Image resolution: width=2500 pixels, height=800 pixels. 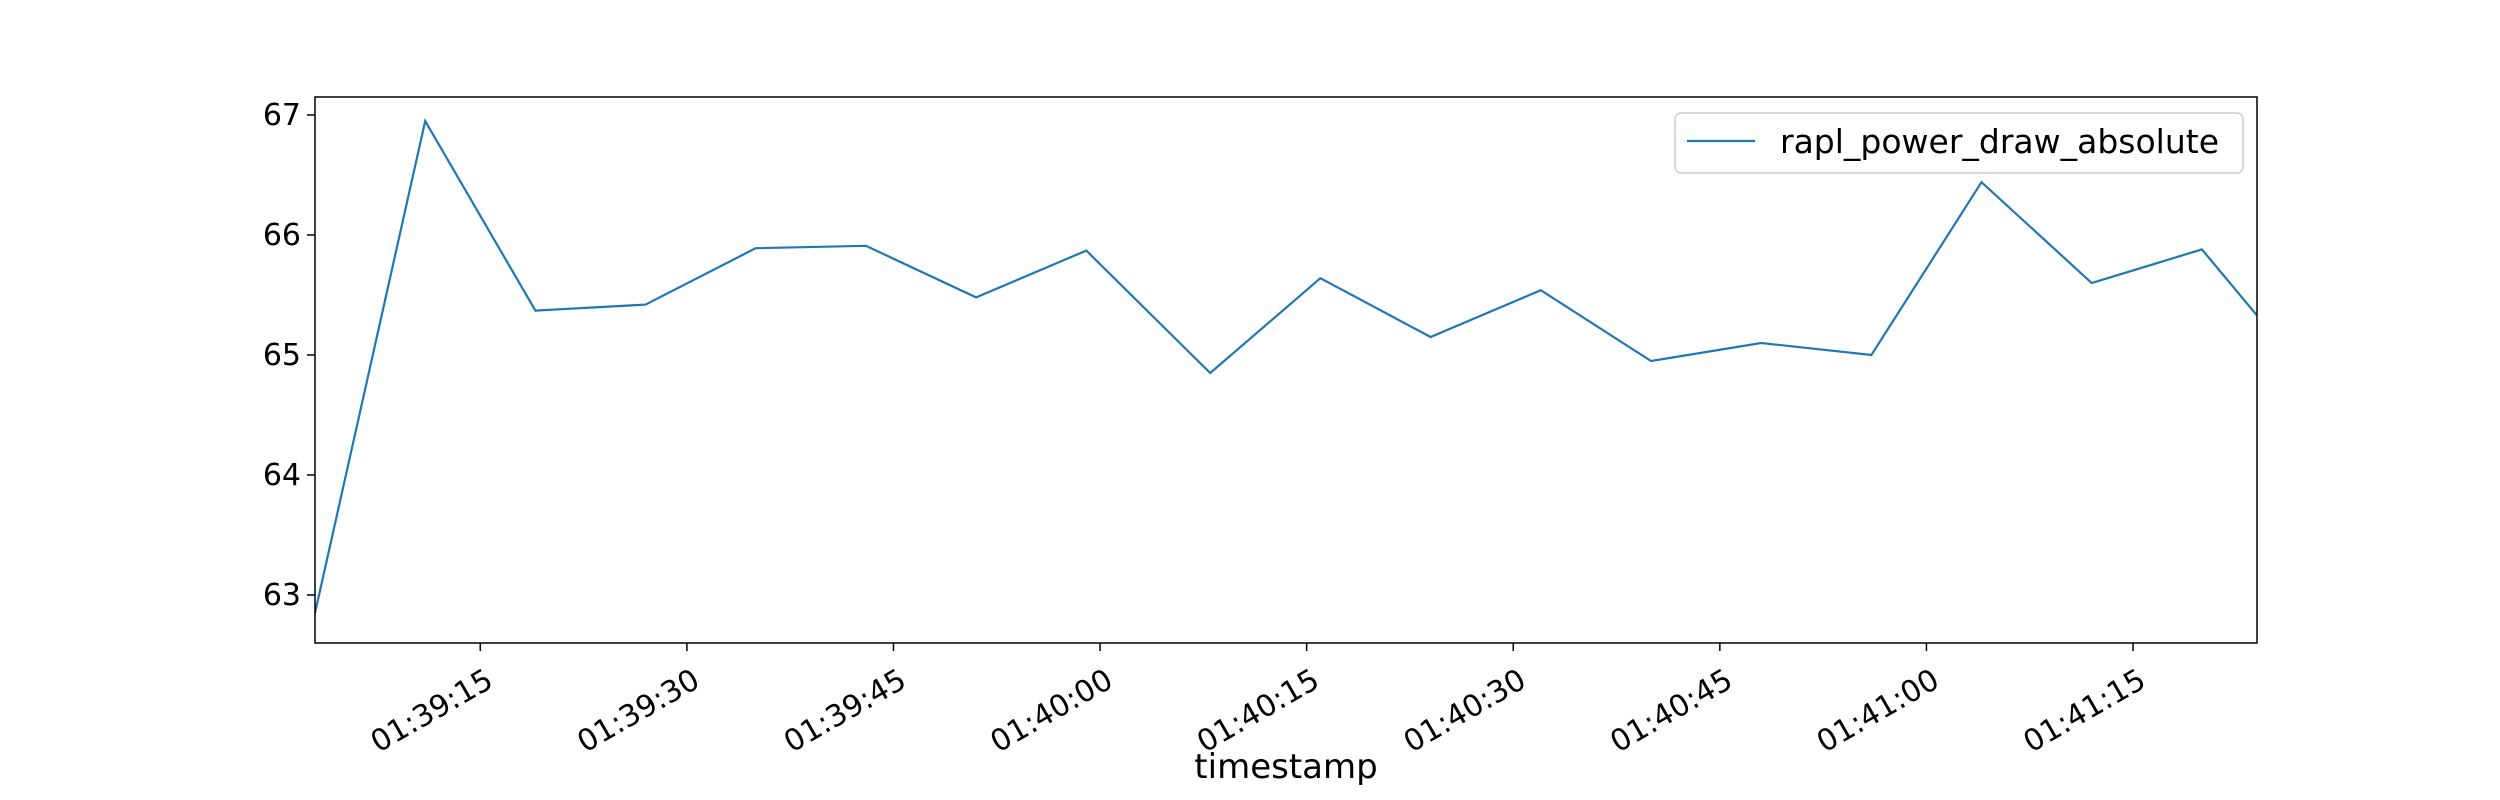 I want to click on legend: rapl_power_draw_absolute, so click(x=1959, y=143).